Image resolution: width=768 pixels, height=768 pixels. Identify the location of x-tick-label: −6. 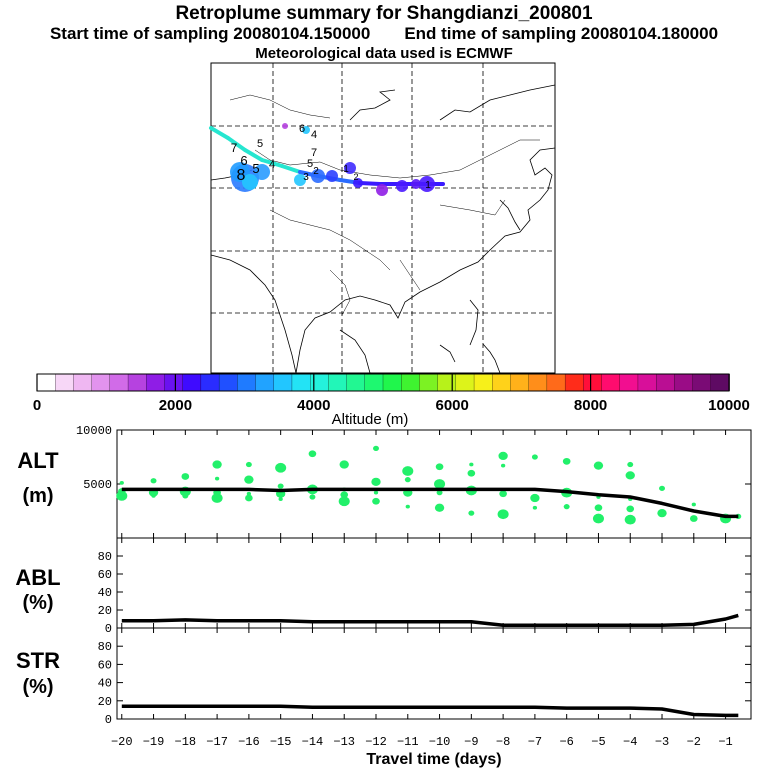
(566, 742).